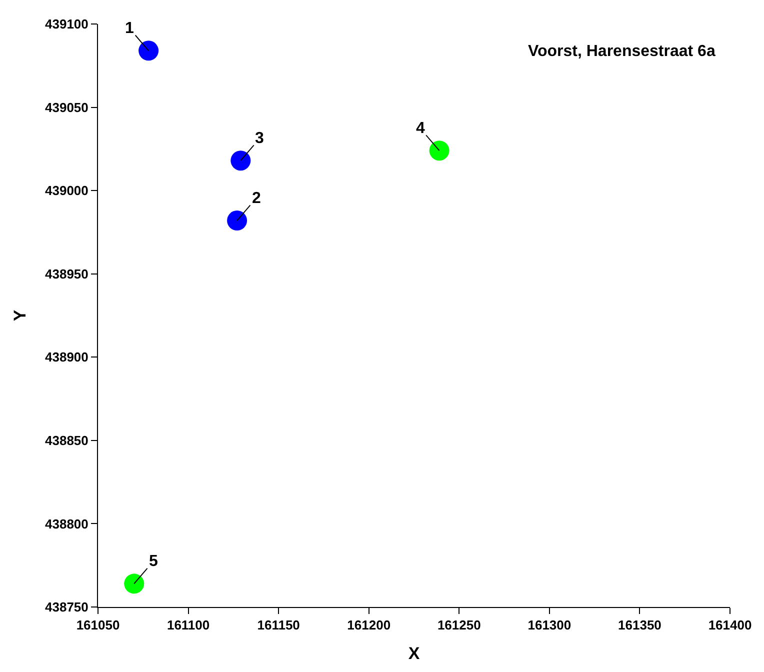  What do you see at coordinates (20, 315) in the screenshot?
I see `y-axis-title: Y` at bounding box center [20, 315].